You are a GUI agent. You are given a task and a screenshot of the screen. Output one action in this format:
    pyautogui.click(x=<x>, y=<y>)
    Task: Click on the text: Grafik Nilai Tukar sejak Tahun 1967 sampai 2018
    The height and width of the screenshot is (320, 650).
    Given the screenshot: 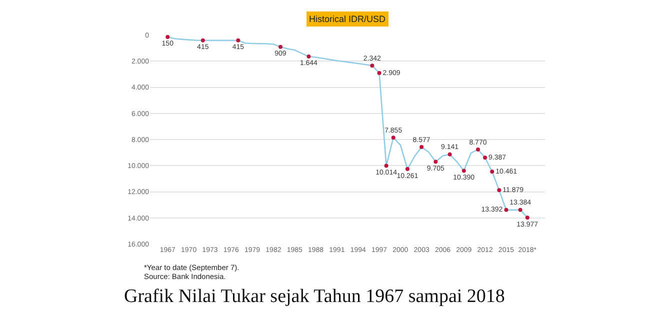 What is the action you would take?
    pyautogui.click(x=314, y=296)
    